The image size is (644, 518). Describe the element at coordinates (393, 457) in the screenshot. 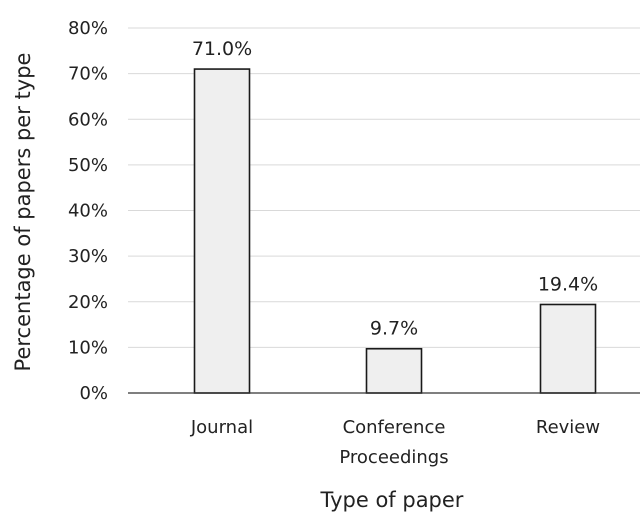

I see `x-category-label: Proceedings` at that location.